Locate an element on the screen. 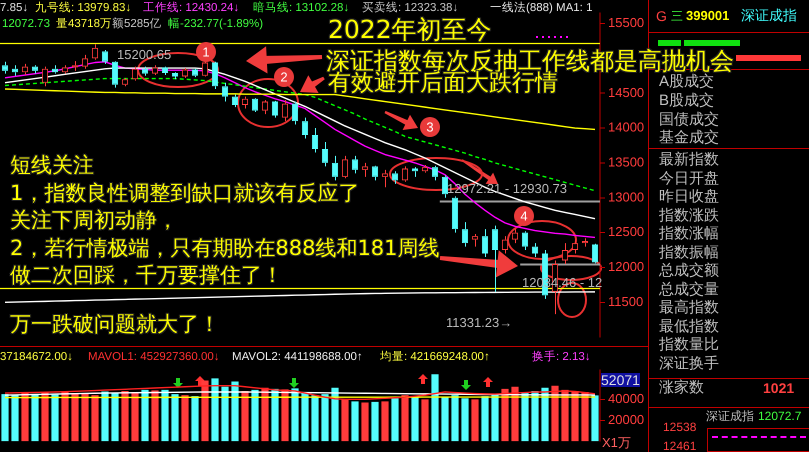 The image size is (809, 452). text: 国债成交 is located at coordinates (689, 119).